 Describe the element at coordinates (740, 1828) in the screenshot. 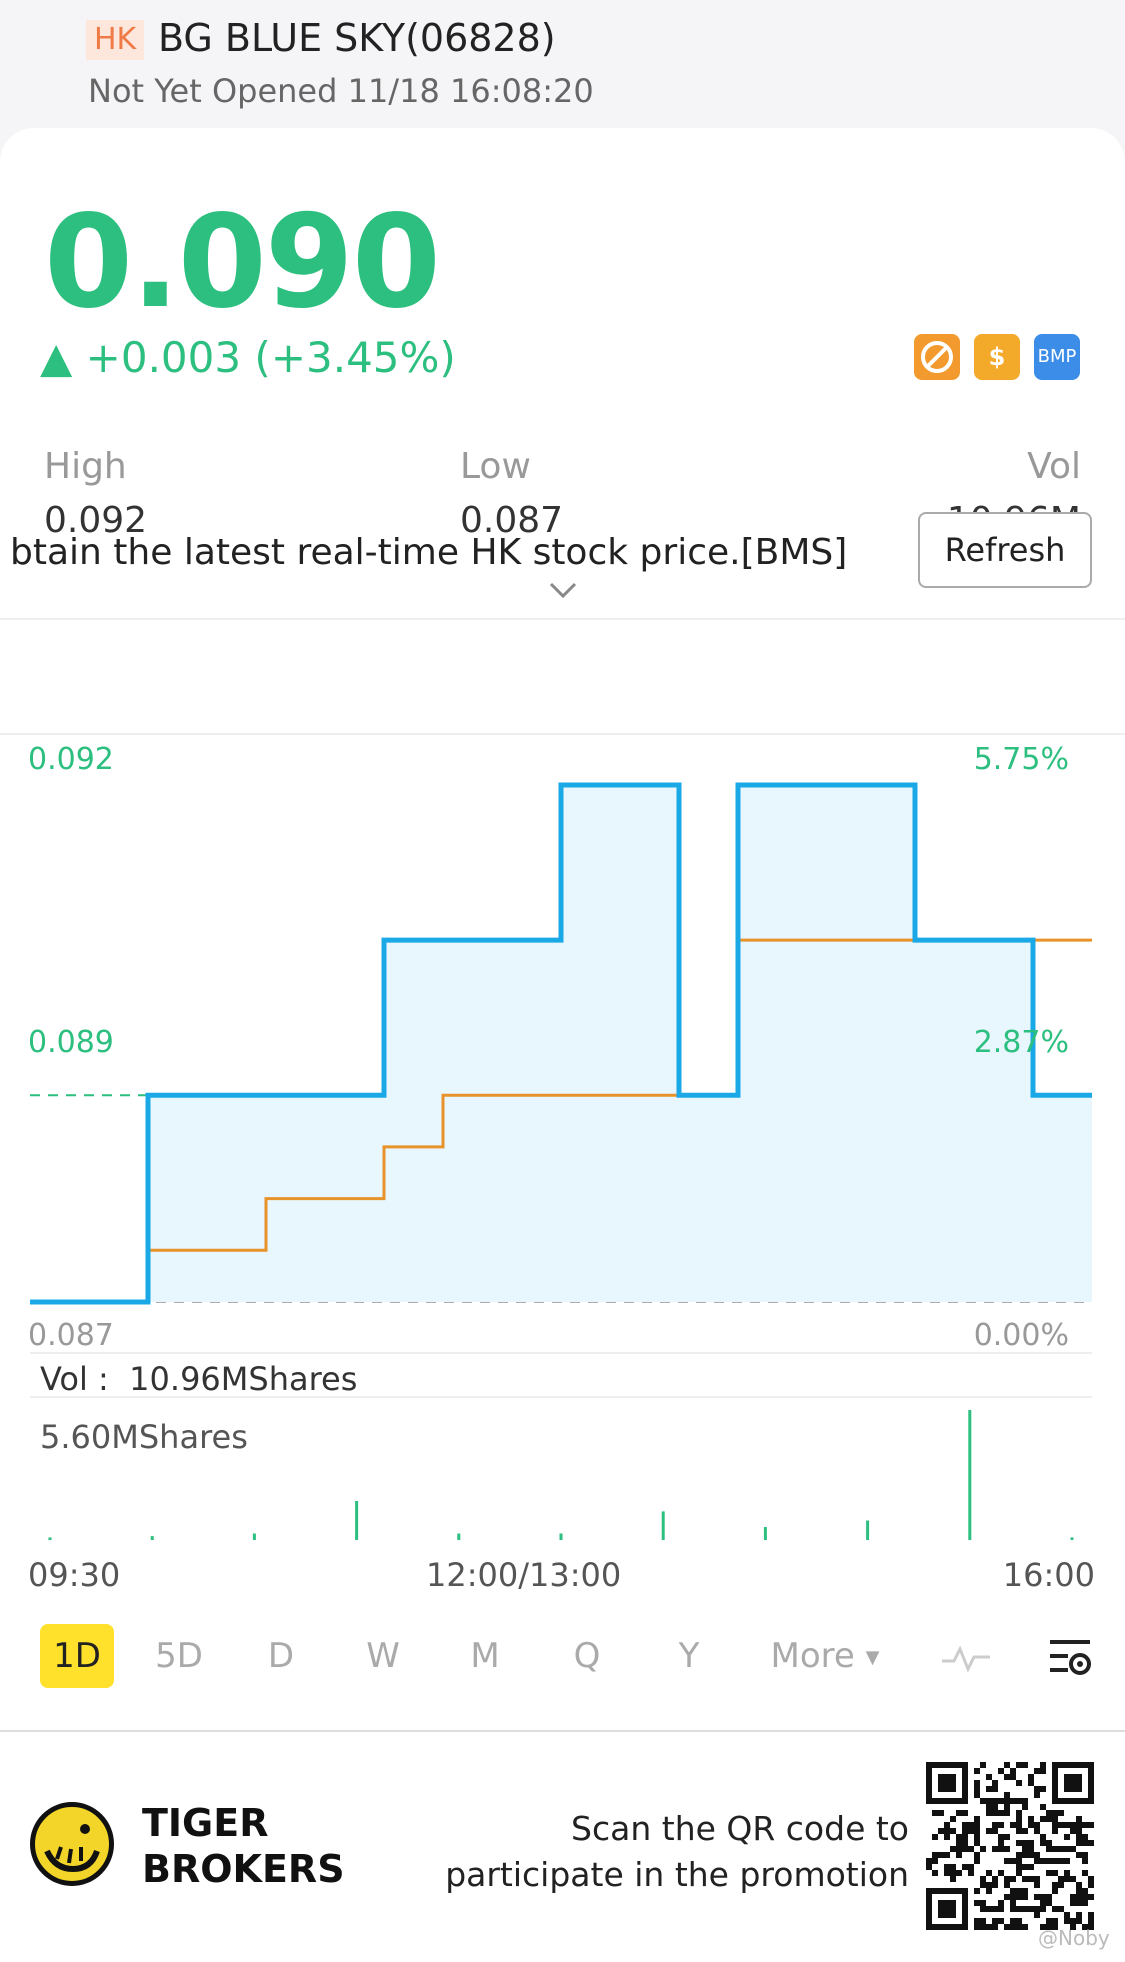

I see `promo-line-1: Scan the QR code to` at that location.